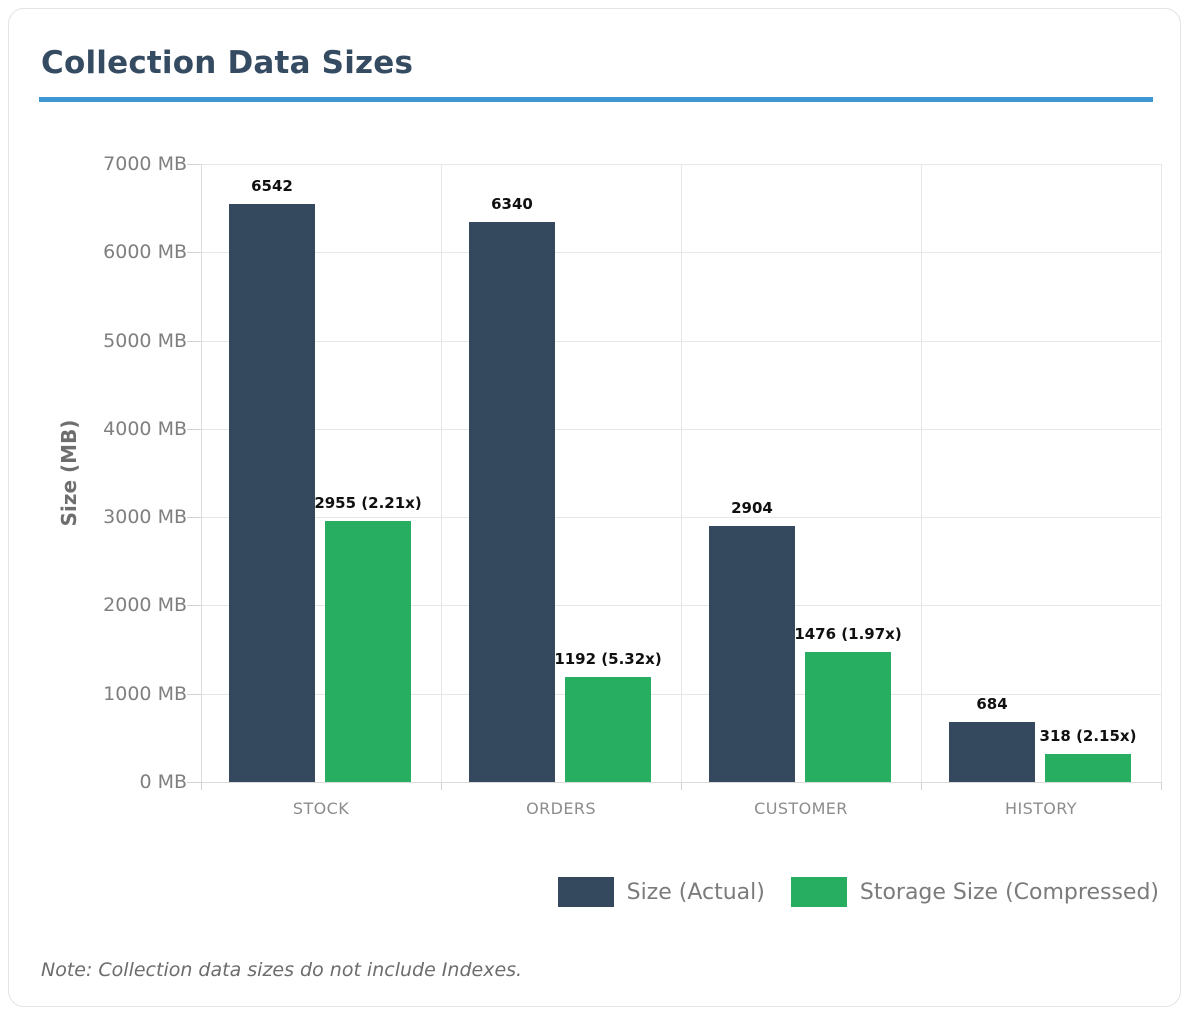 This screenshot has width=1189, height=1015. I want to click on bar-size-actual--history, so click(992, 751).